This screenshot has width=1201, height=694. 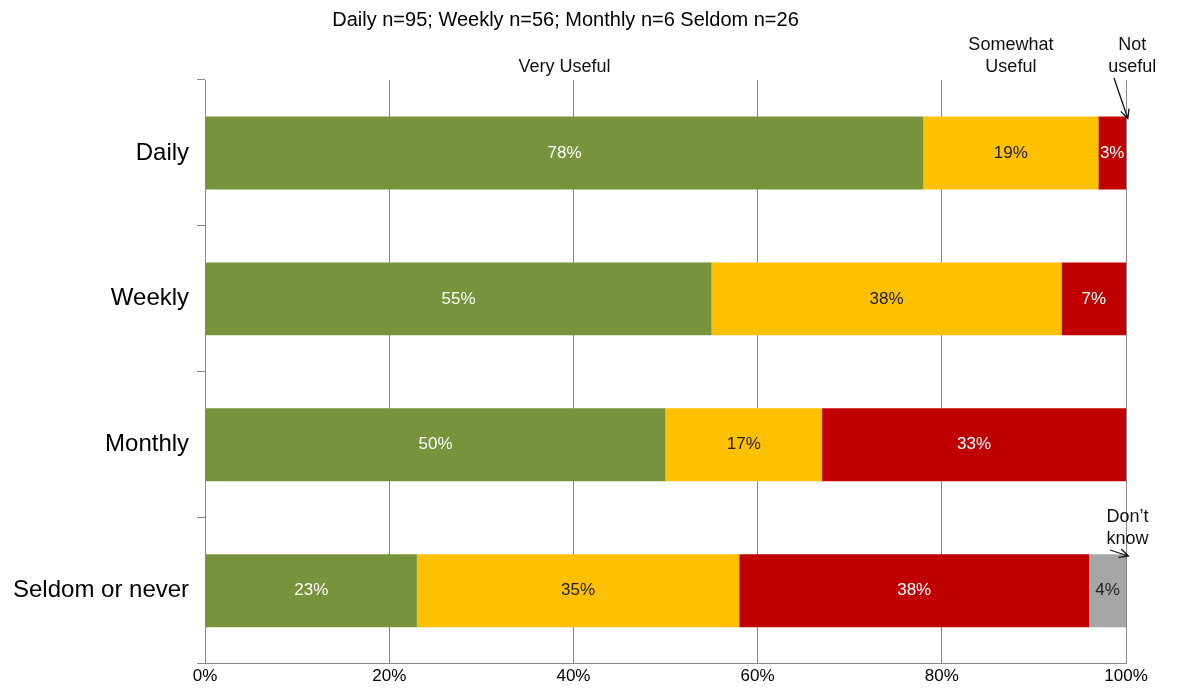 I want to click on text: Somewhat Useful, so click(x=1011, y=55).